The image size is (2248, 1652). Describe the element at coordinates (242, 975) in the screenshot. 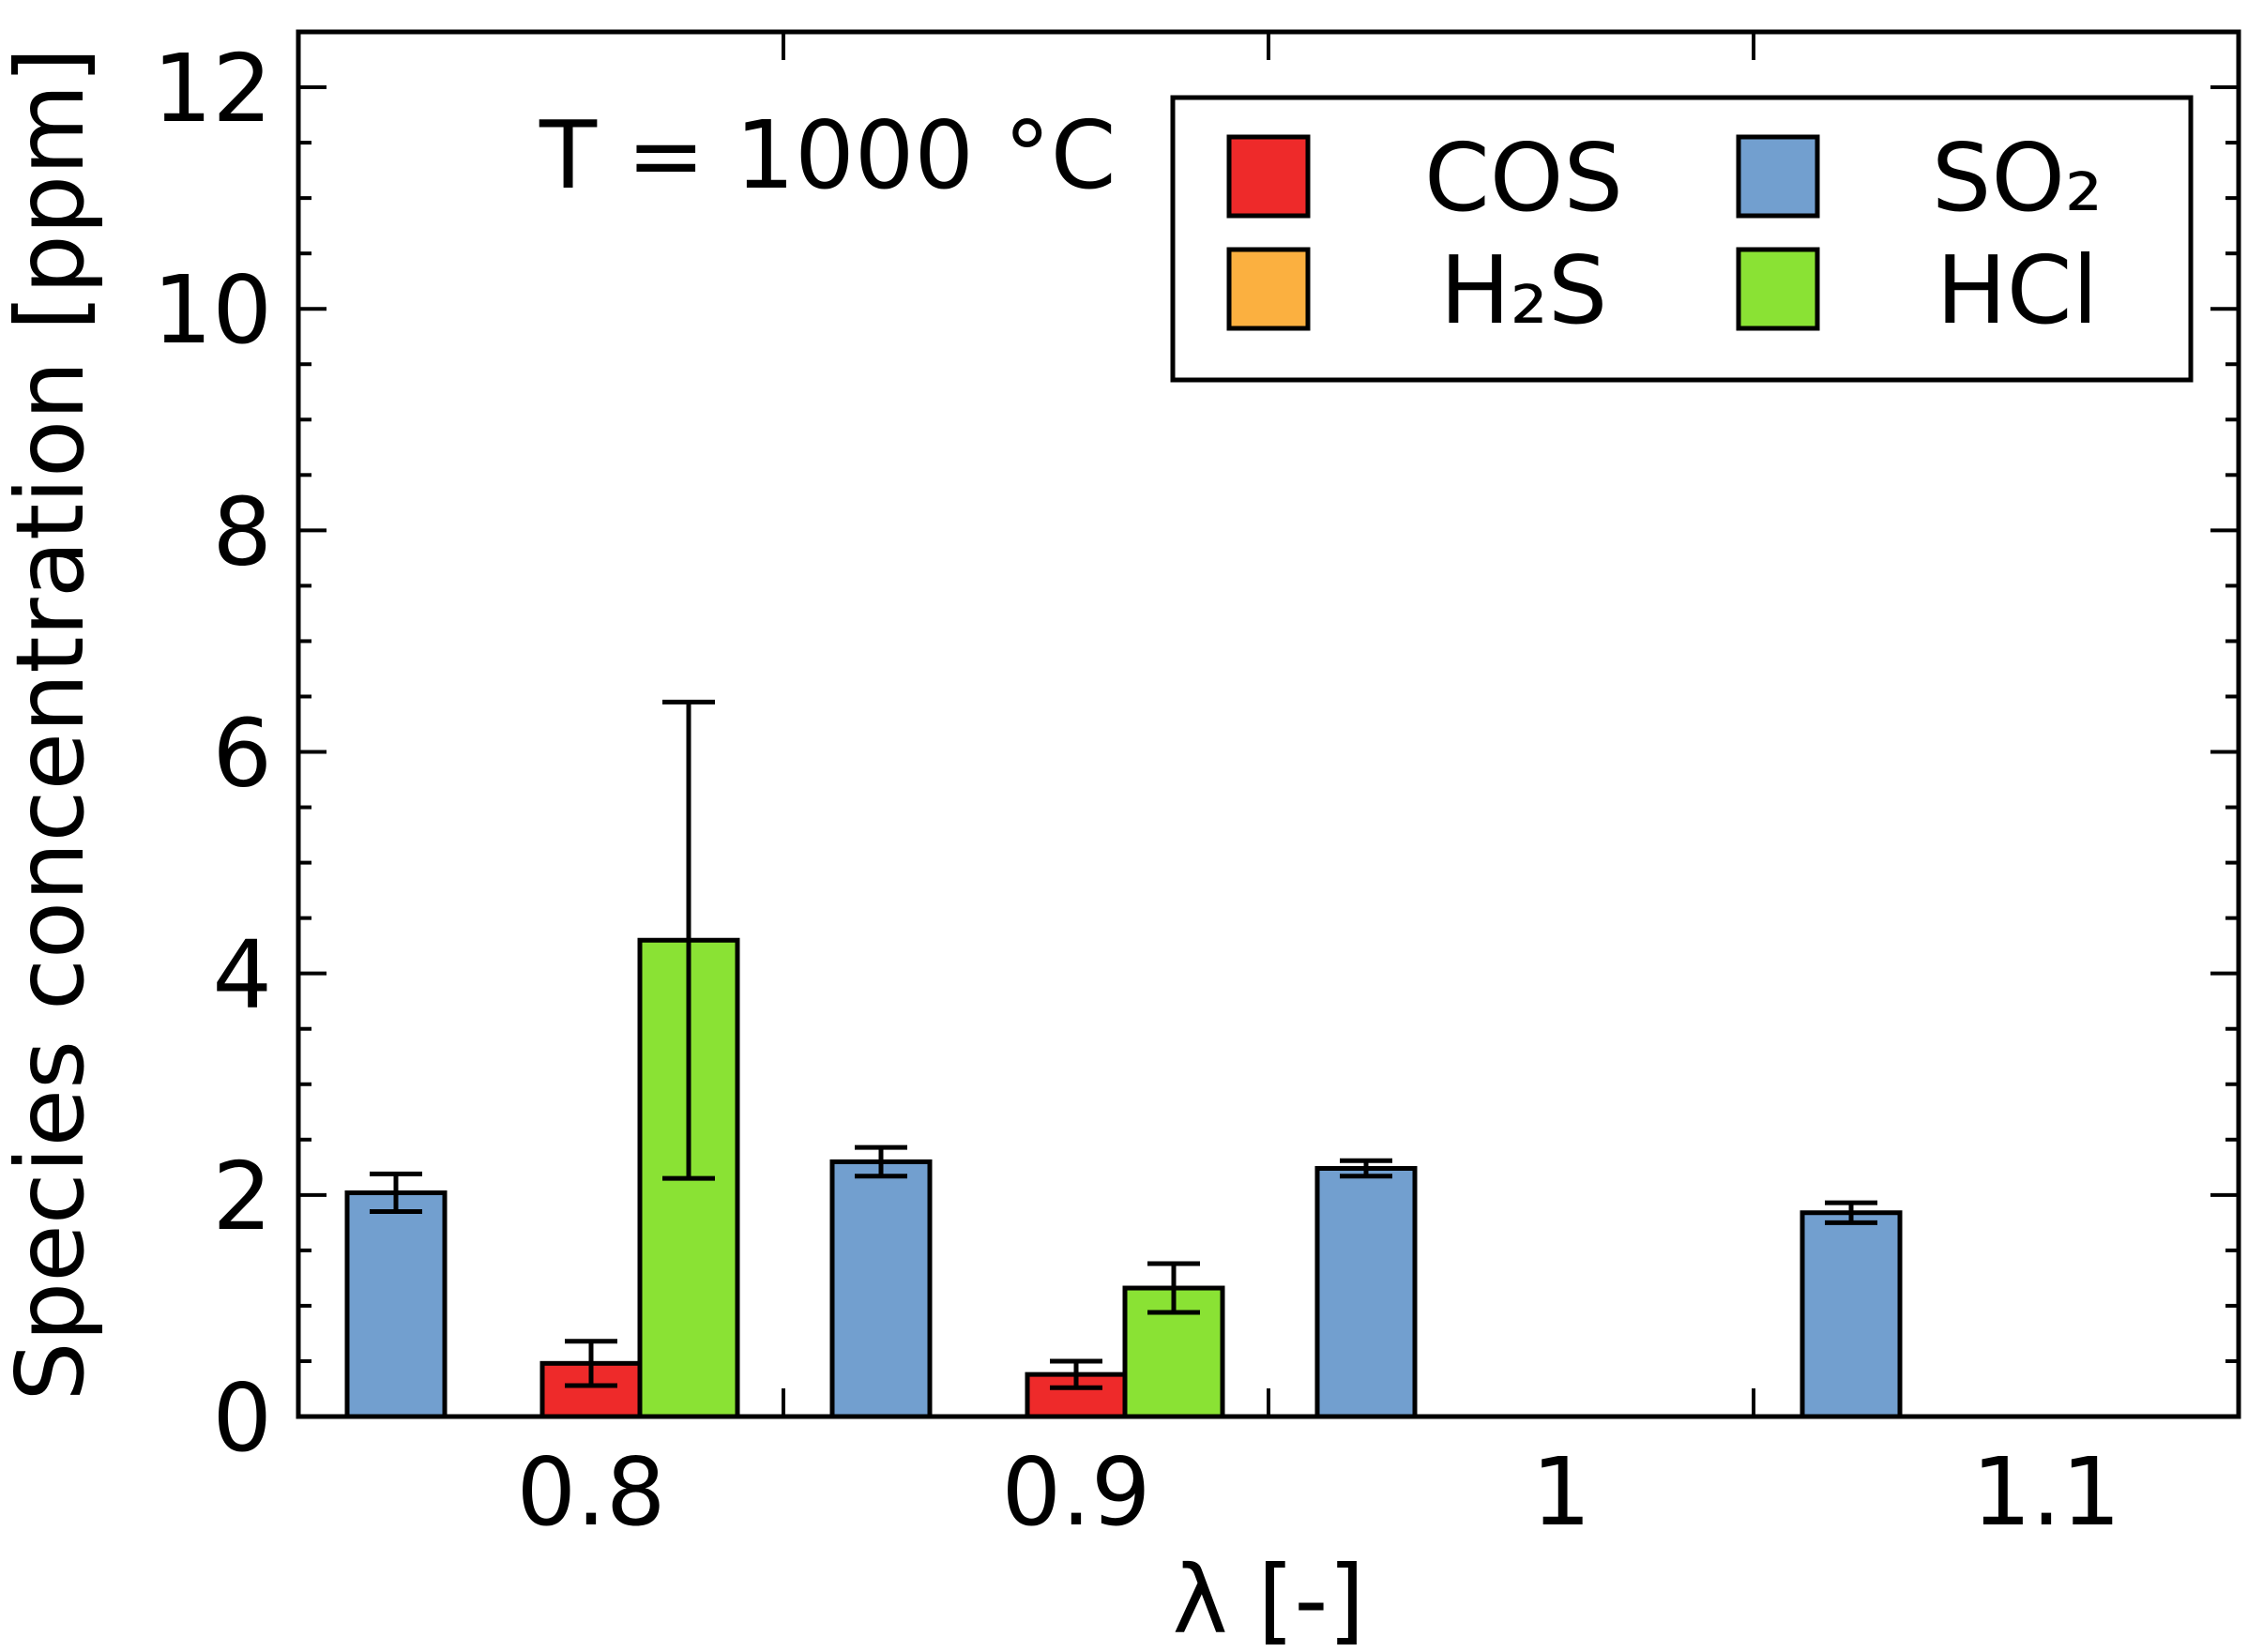

I see `y-tick-label: 4` at that location.